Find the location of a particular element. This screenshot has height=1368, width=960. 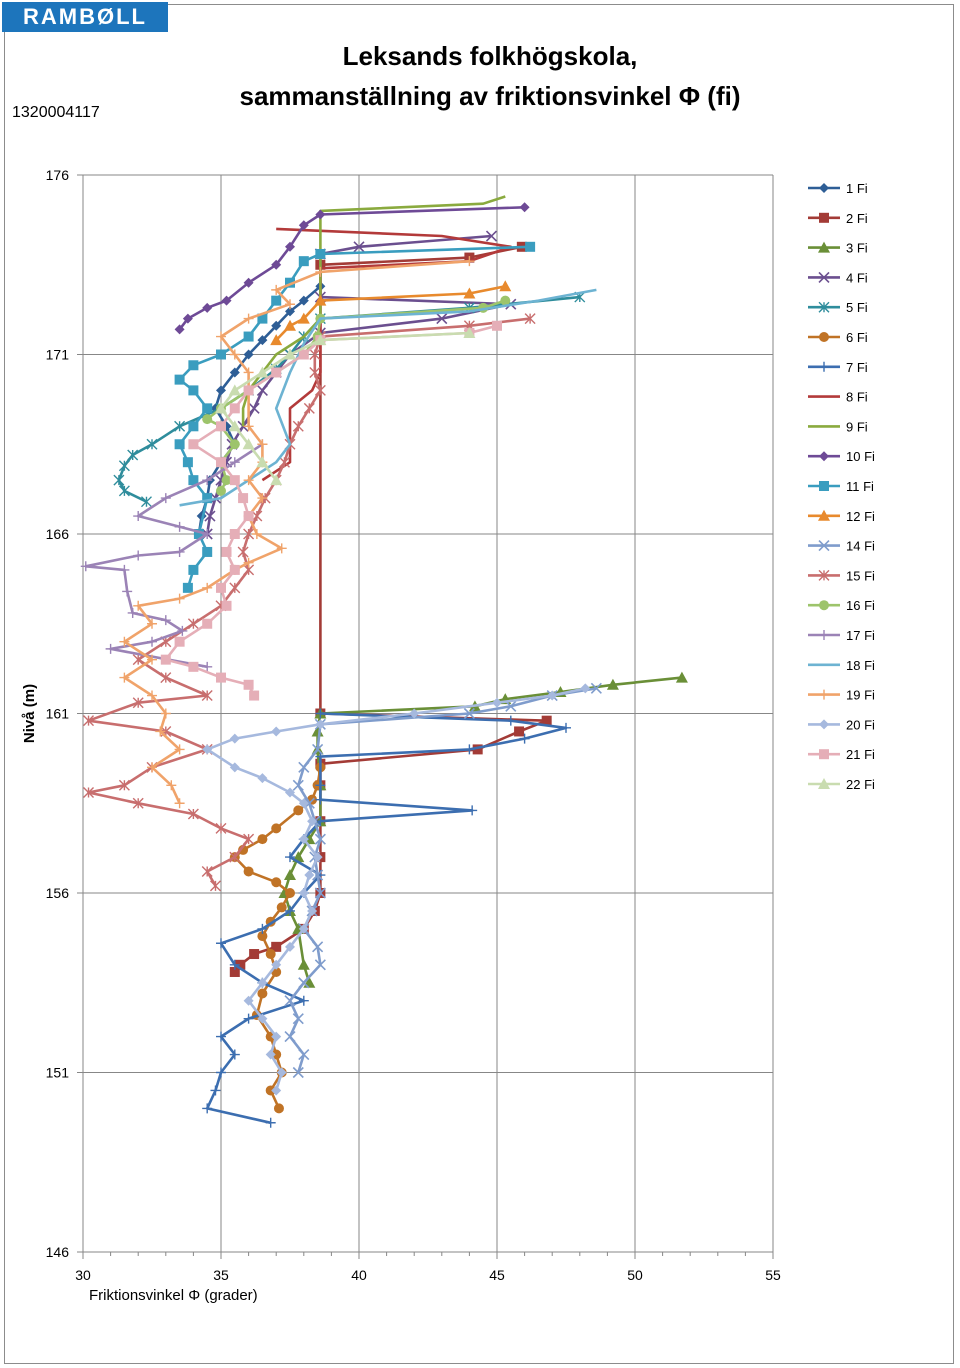

y-tick-label: 161 is located at coordinates (58, 714).